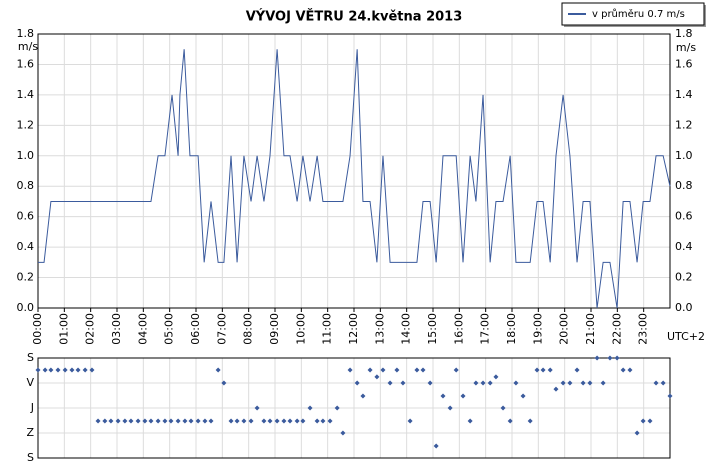 This screenshot has width=708, height=468. I want to click on x-tick-label: 19:00, so click(537, 329).